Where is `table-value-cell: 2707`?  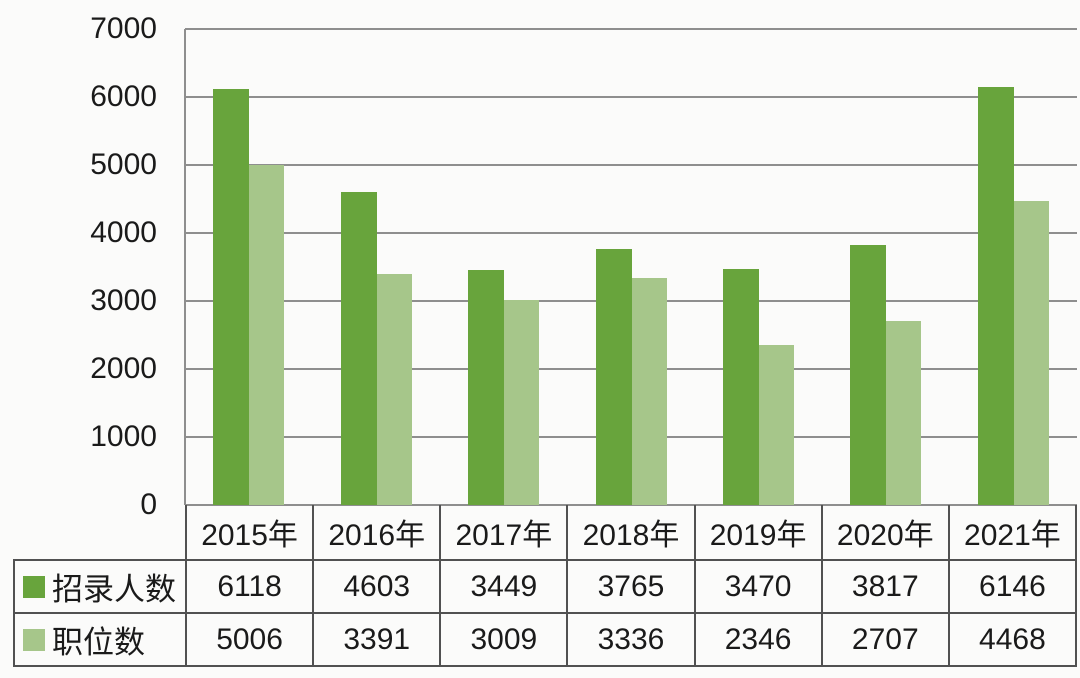
table-value-cell: 2707 is located at coordinates (886, 639).